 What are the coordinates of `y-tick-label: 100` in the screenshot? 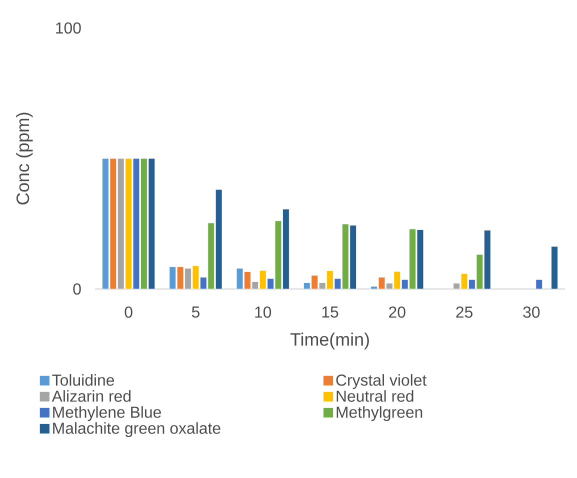 It's located at (68, 28).